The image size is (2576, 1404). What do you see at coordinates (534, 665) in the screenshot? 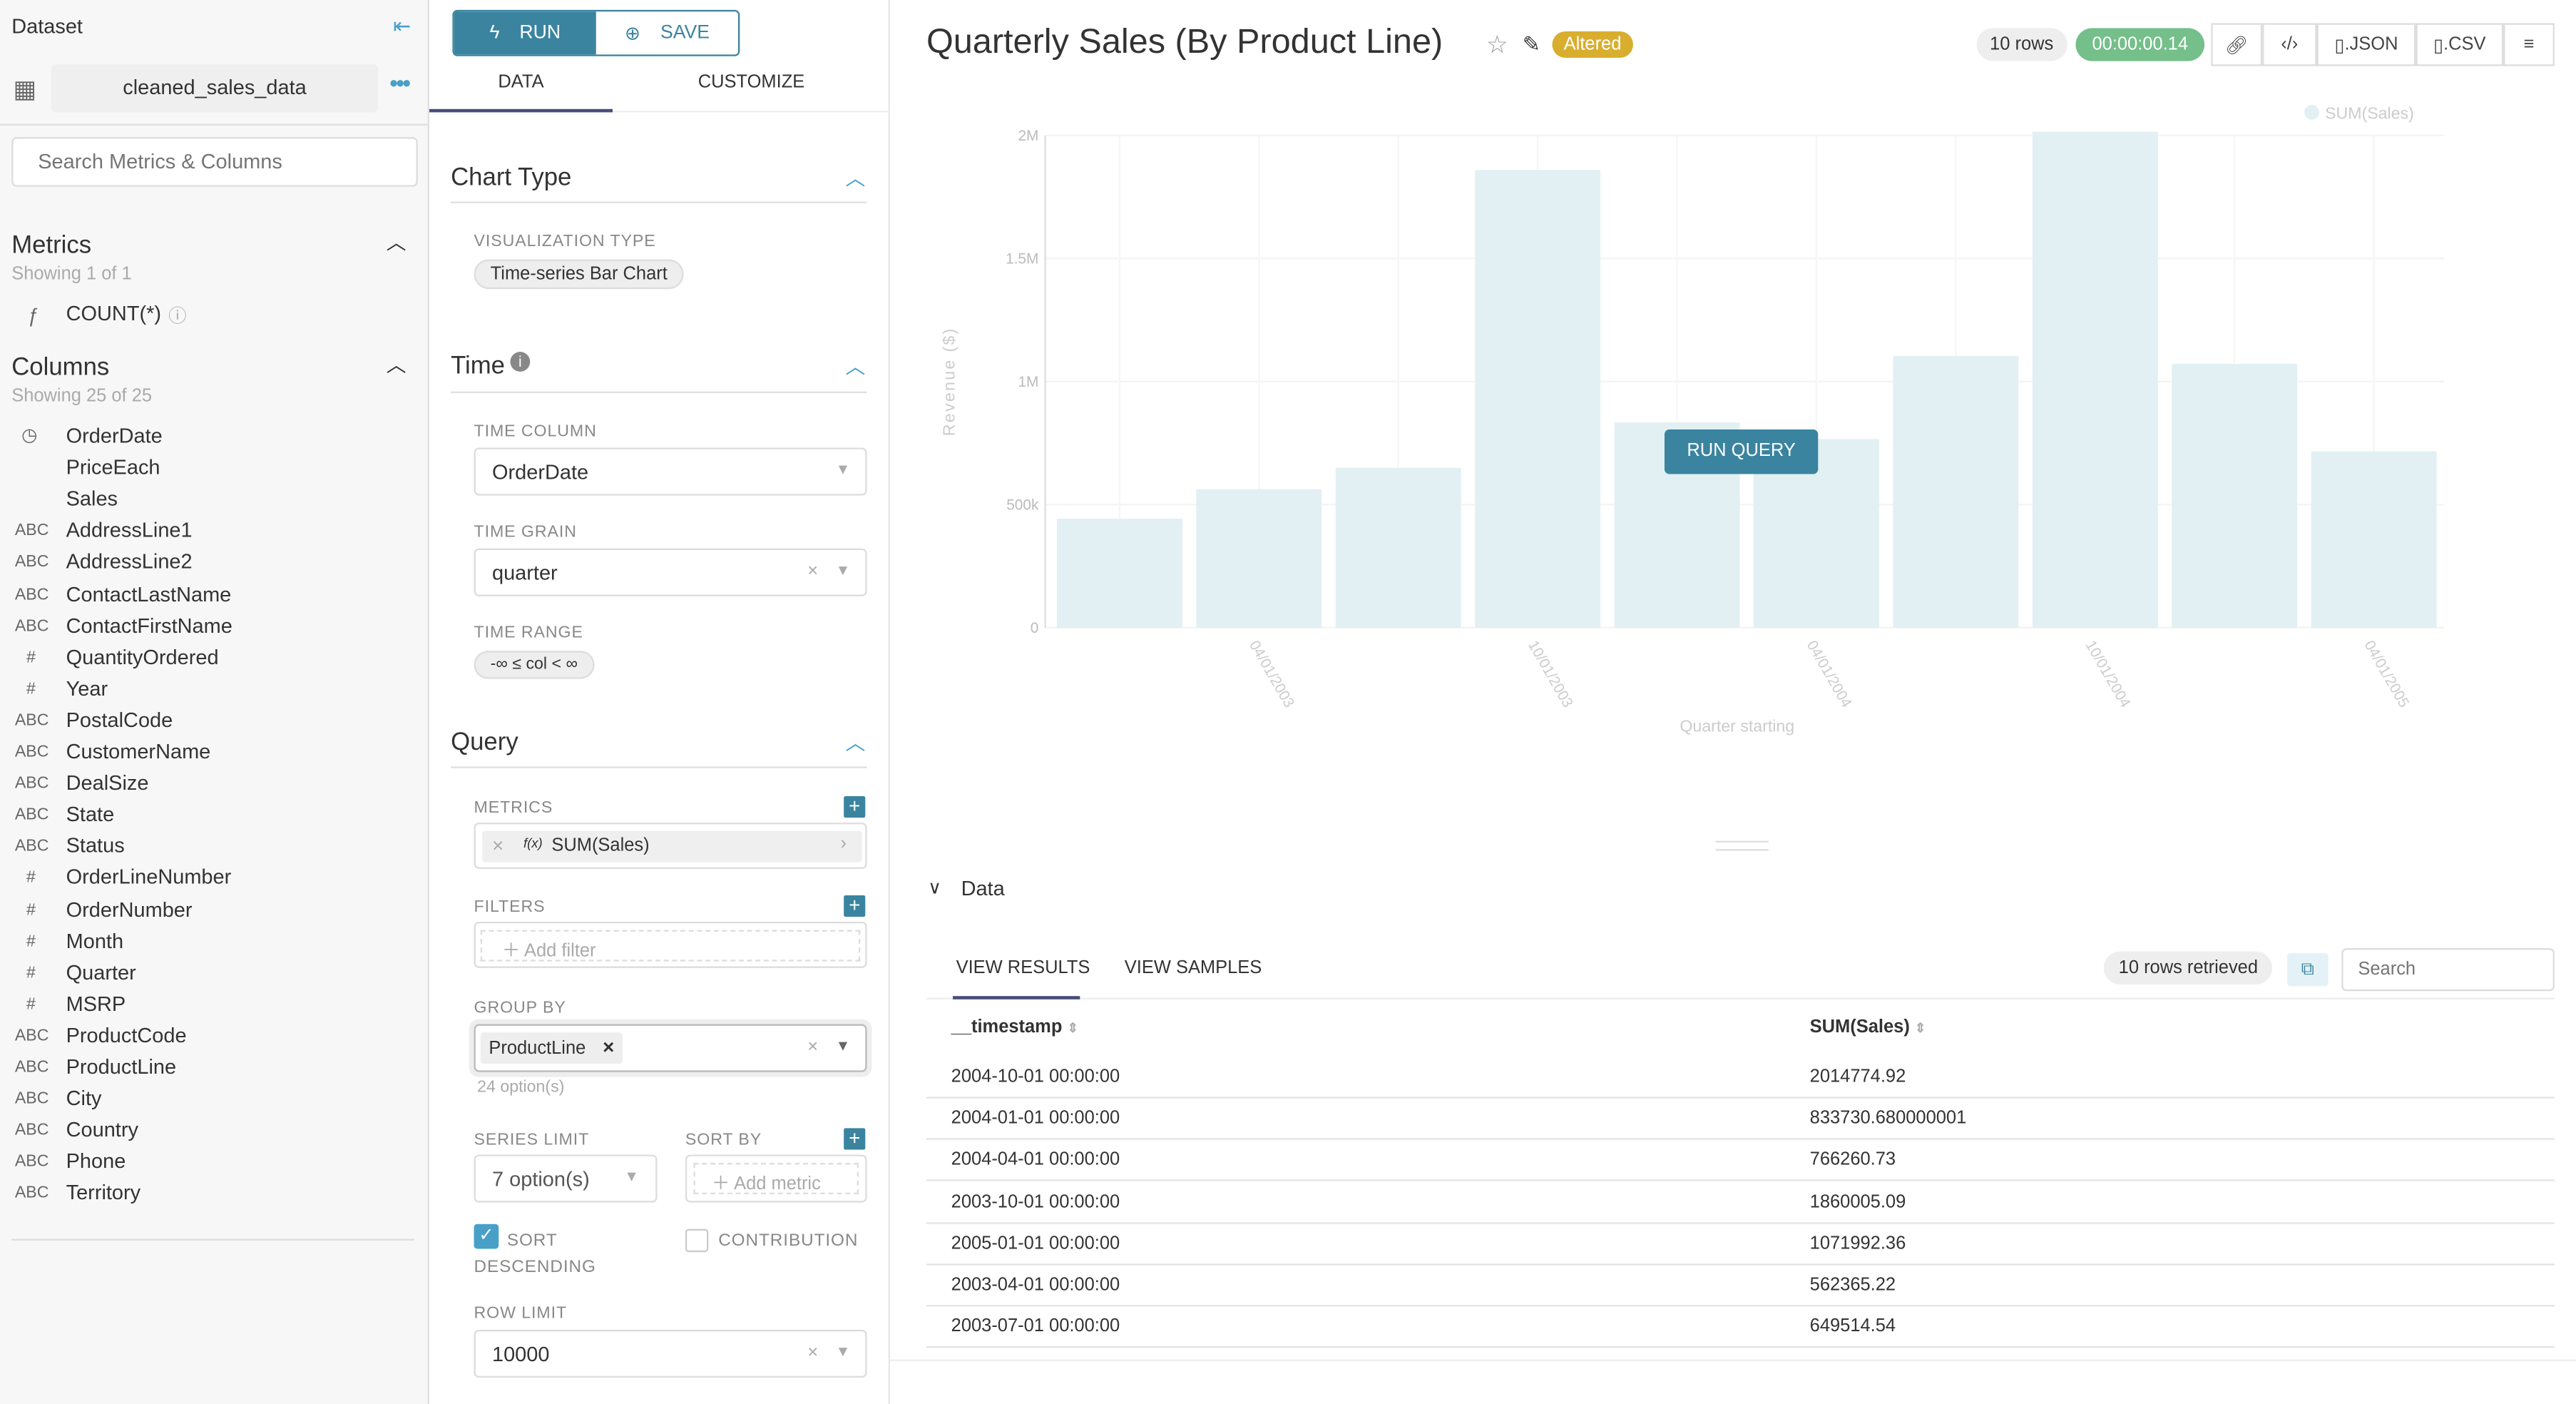
I see `time-range-pill: -∞ ≤ col < ∞` at bounding box center [534, 665].